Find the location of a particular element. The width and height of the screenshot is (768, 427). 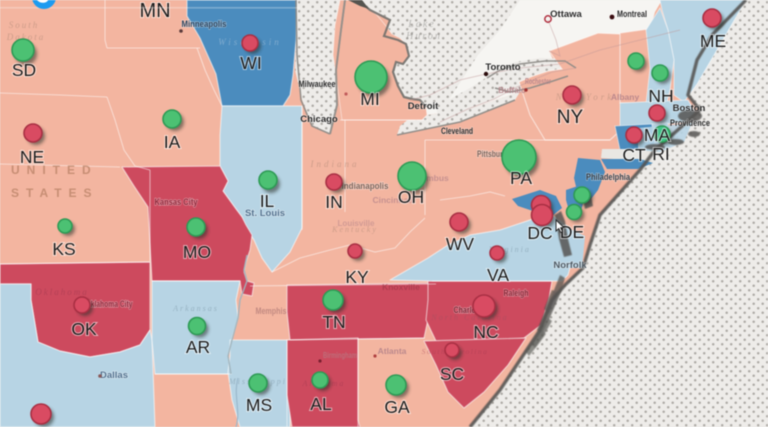

svg-text: Norfolk is located at coordinates (570, 265).